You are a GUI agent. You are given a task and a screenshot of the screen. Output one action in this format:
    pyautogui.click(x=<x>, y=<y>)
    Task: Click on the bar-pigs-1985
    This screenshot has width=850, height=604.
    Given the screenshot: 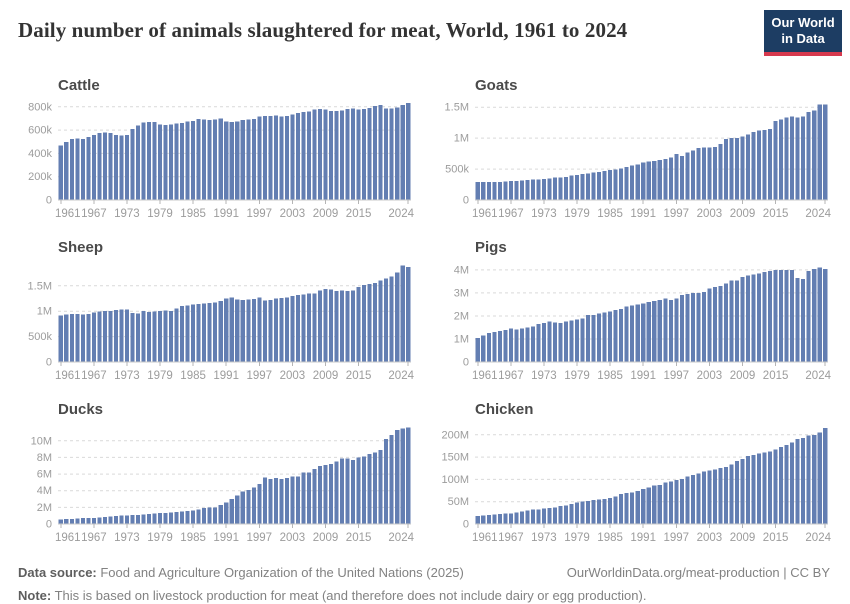 What is the action you would take?
    pyautogui.click(x=610, y=336)
    